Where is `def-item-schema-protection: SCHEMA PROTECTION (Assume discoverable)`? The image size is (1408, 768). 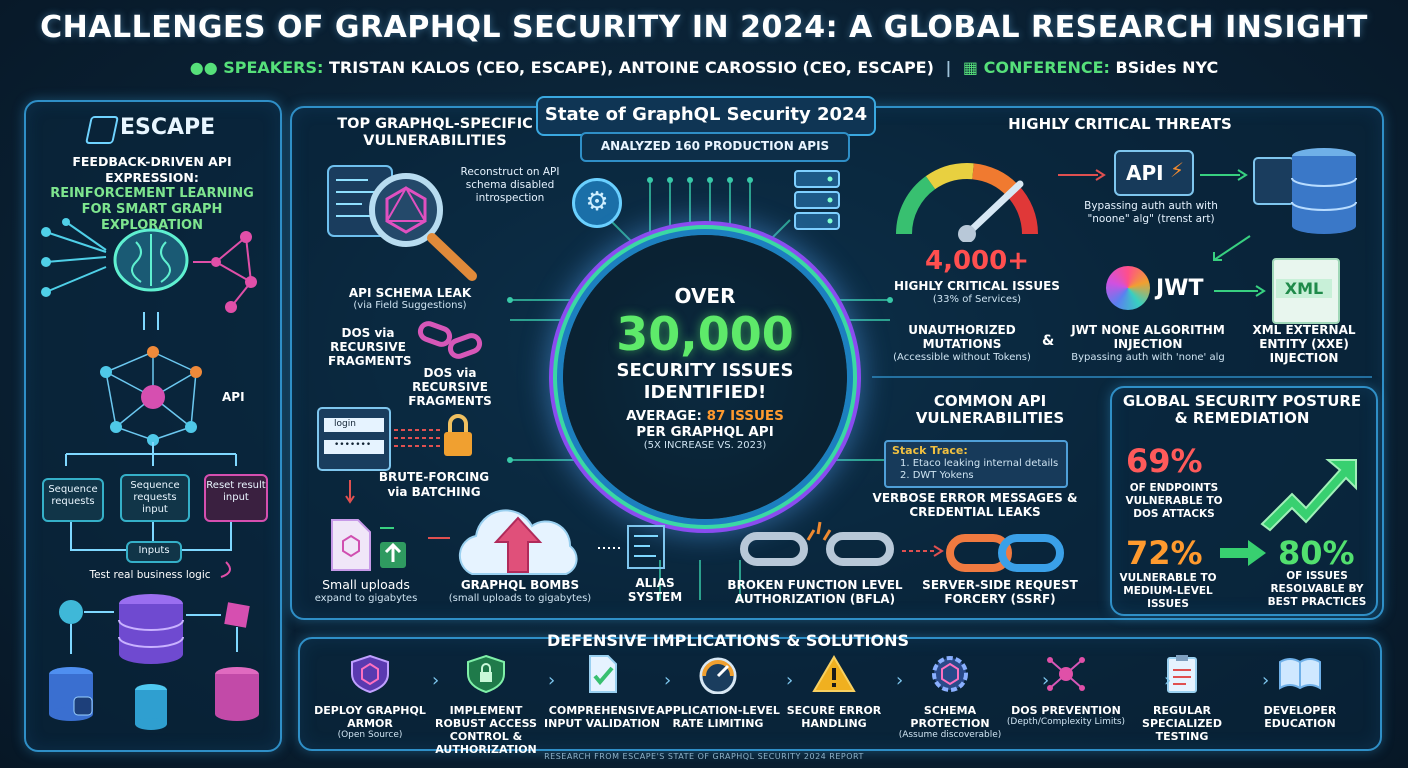 def-item-schema-protection: SCHEMA PROTECTION (Assume discoverable) is located at coordinates (950, 697).